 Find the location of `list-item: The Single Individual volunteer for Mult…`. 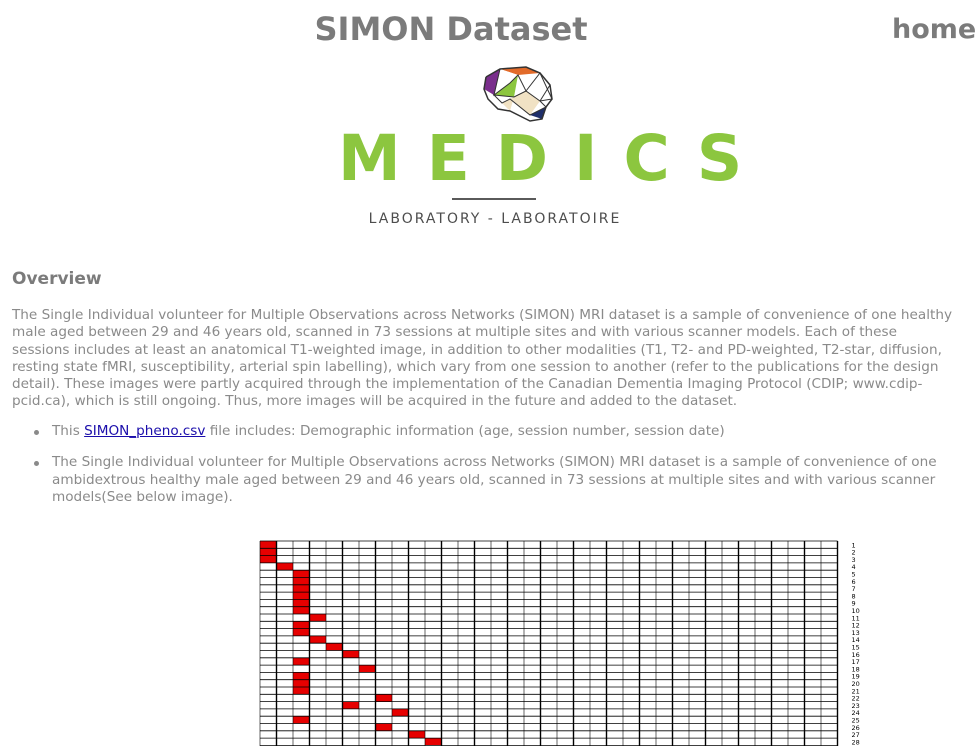

list-item: The Single Individual volunteer for Mult… is located at coordinates (484, 480).